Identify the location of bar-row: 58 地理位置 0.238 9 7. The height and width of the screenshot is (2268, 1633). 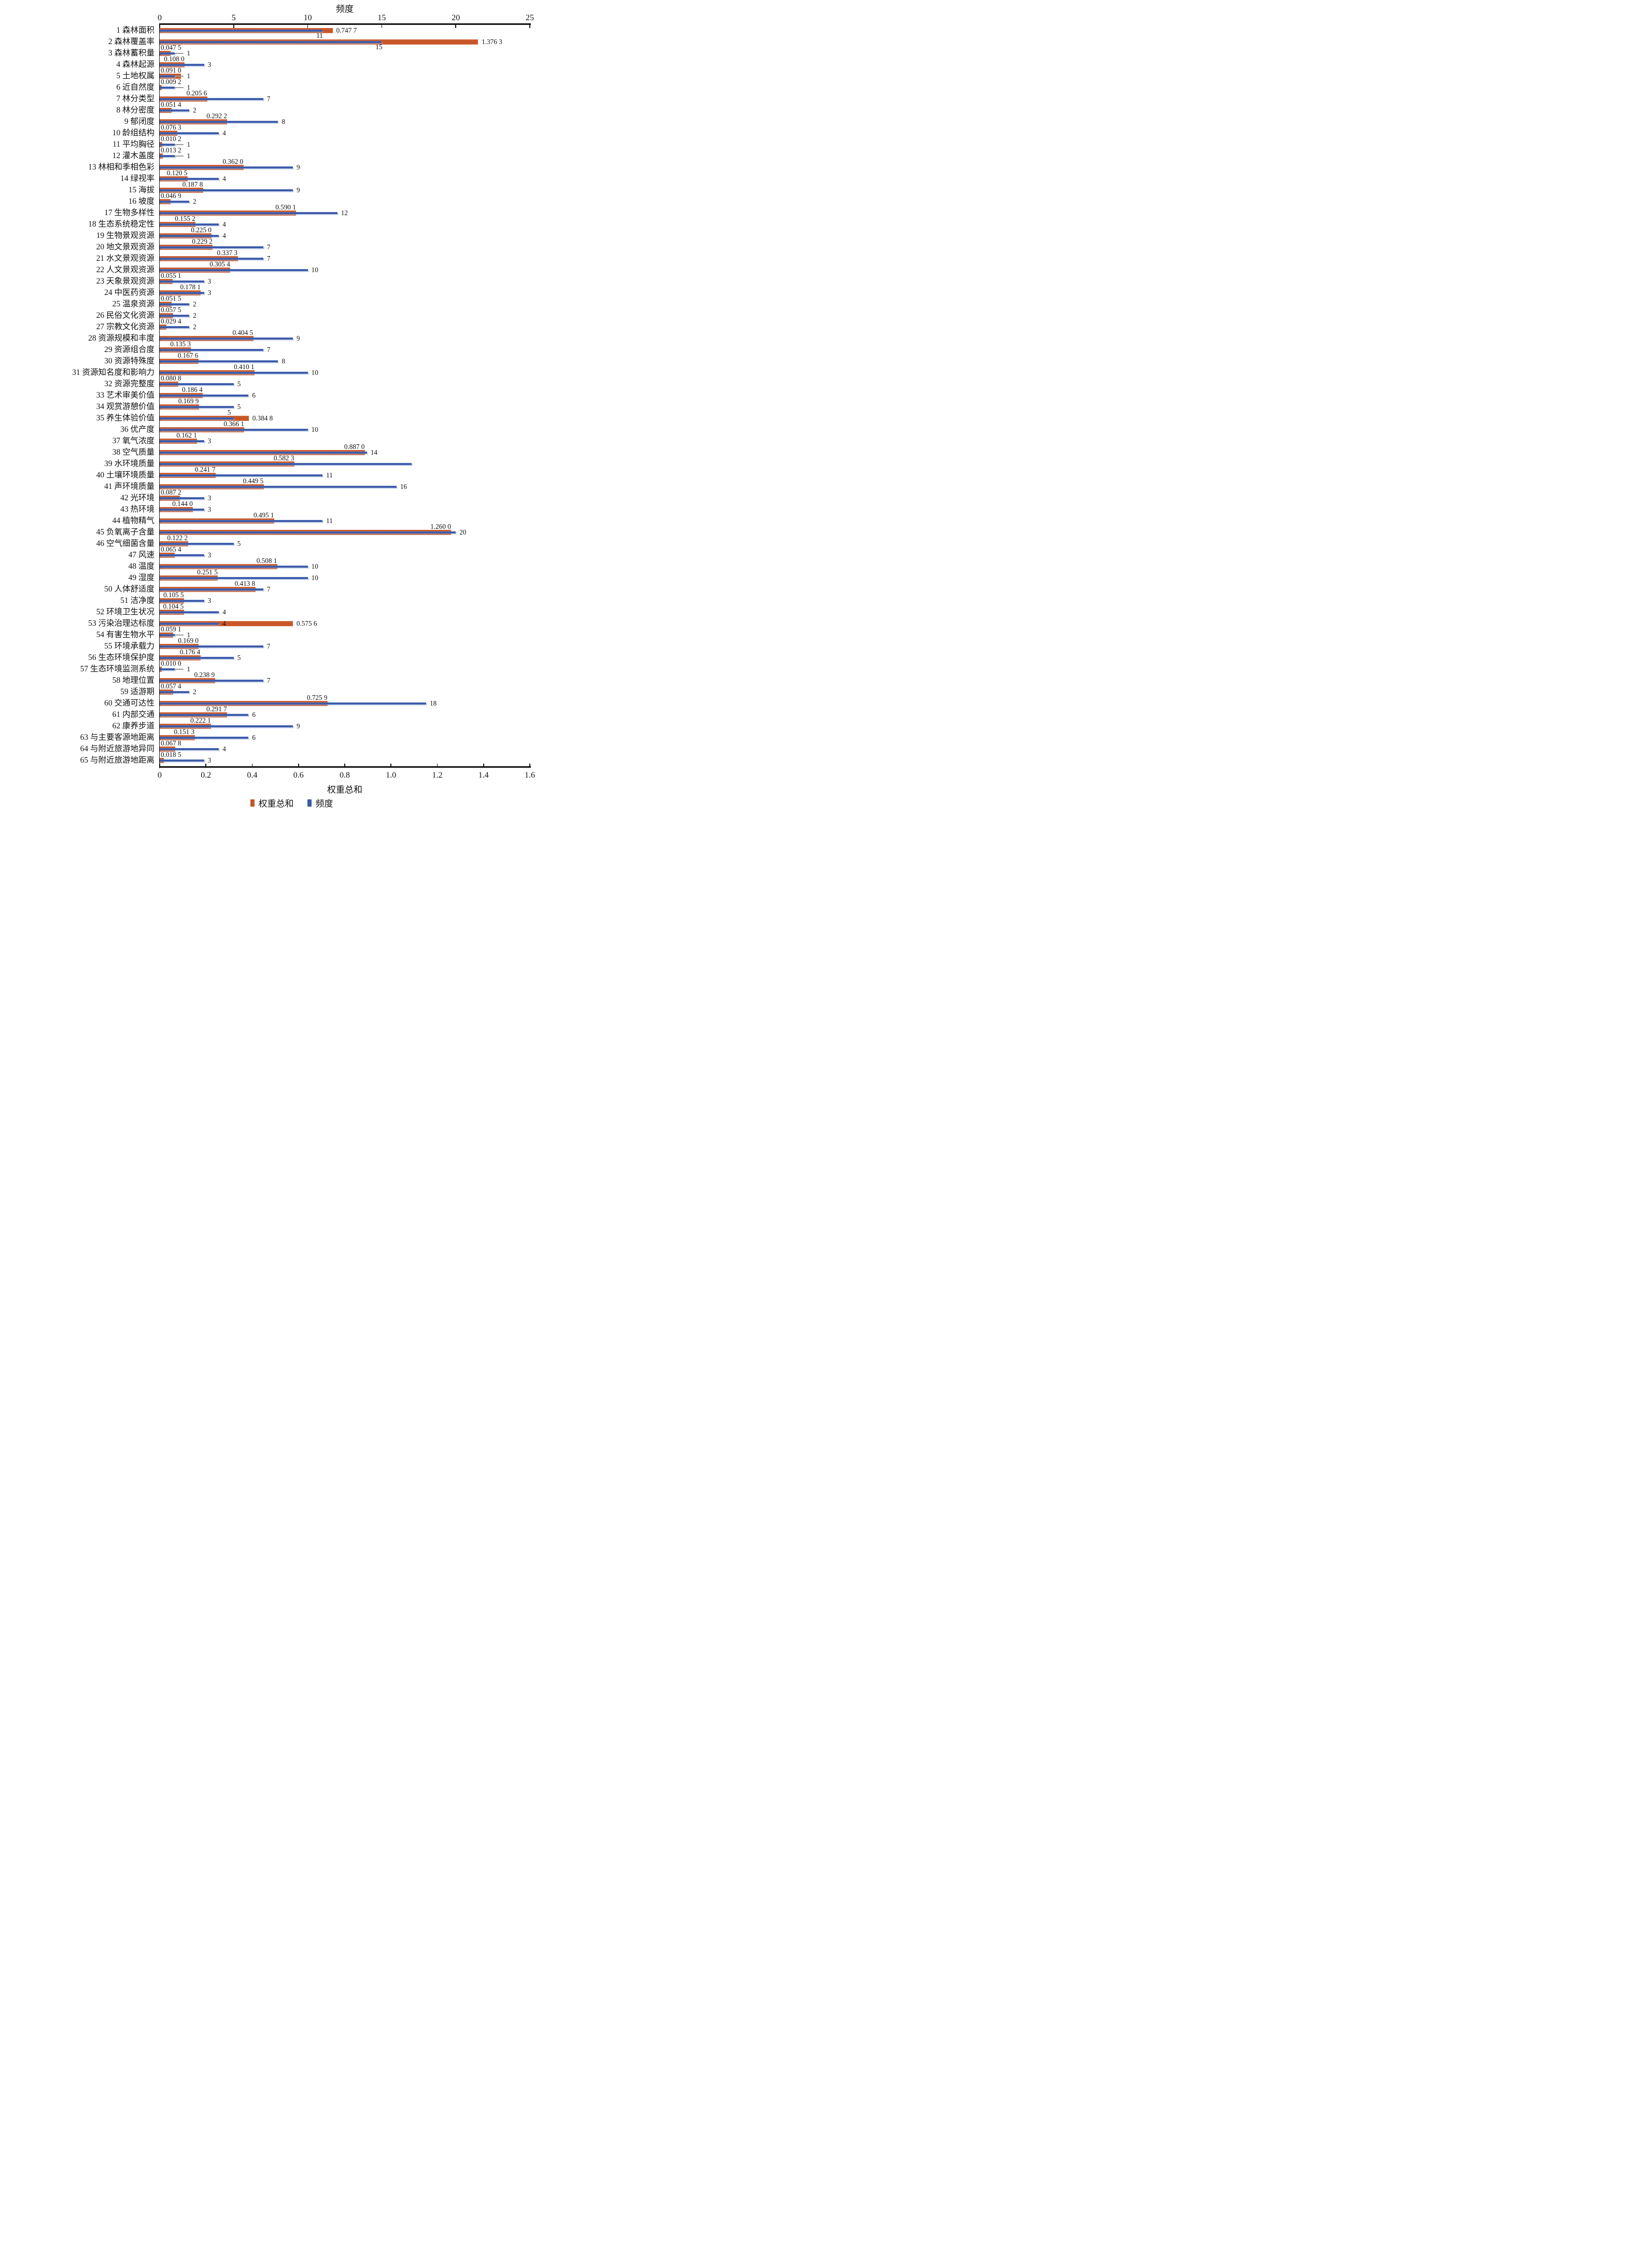
(291, 678).